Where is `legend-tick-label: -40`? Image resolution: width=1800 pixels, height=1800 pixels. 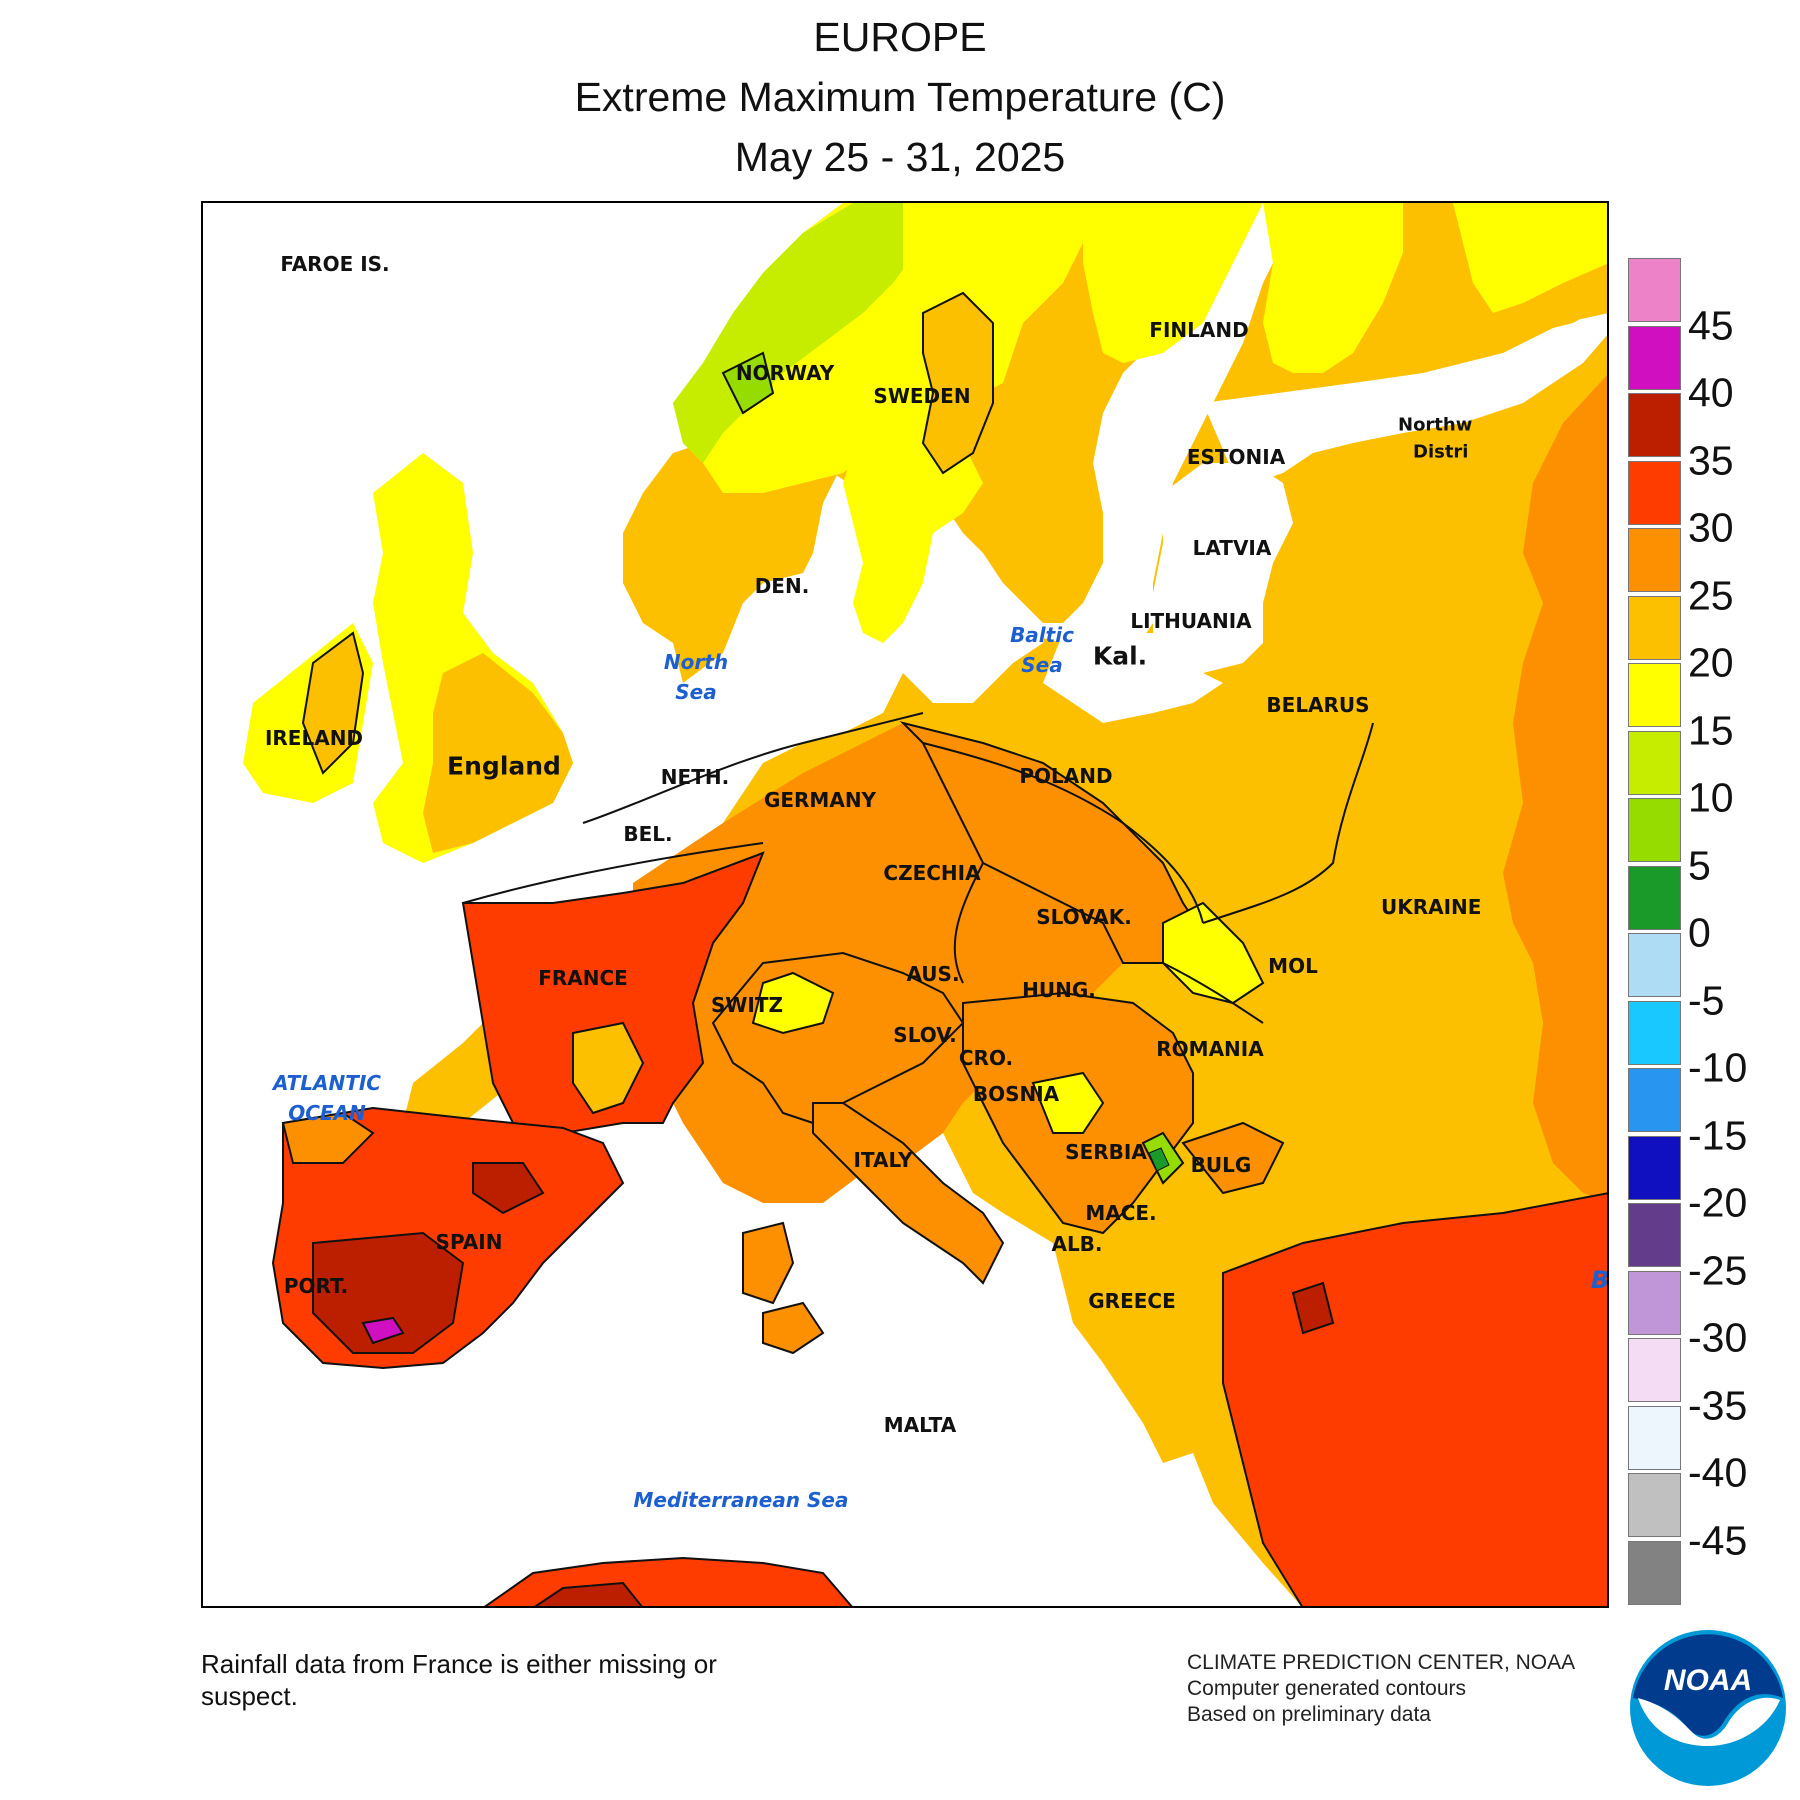 legend-tick-label: -40 is located at coordinates (1718, 1472).